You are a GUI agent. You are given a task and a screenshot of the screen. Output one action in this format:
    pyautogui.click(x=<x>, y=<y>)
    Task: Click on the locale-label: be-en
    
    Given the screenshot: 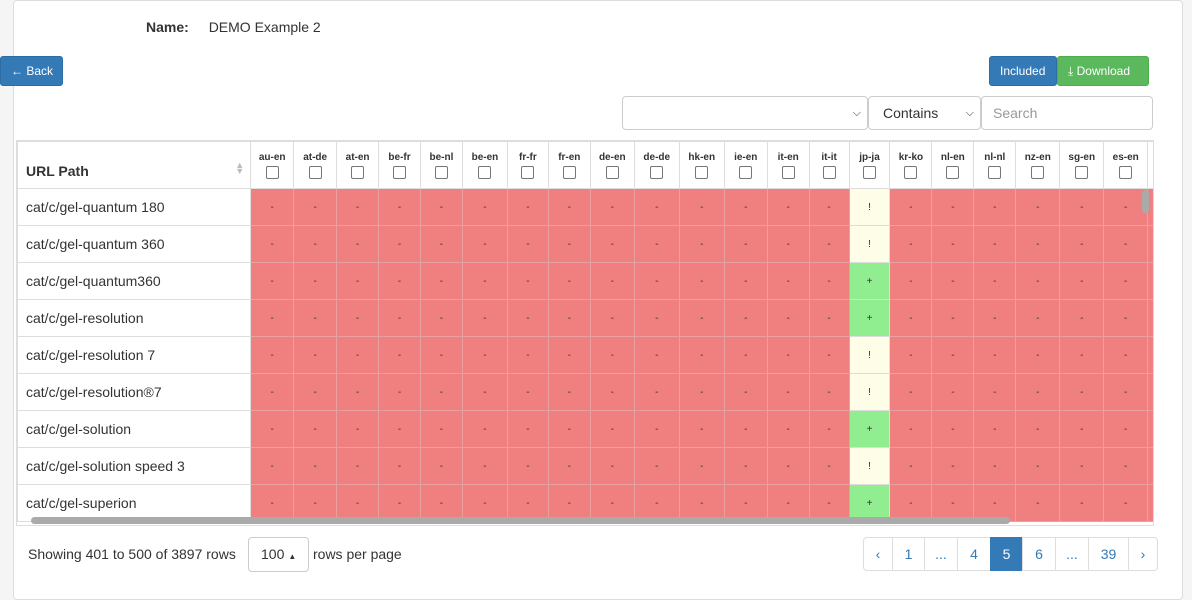 What is the action you would take?
    pyautogui.click(x=485, y=157)
    